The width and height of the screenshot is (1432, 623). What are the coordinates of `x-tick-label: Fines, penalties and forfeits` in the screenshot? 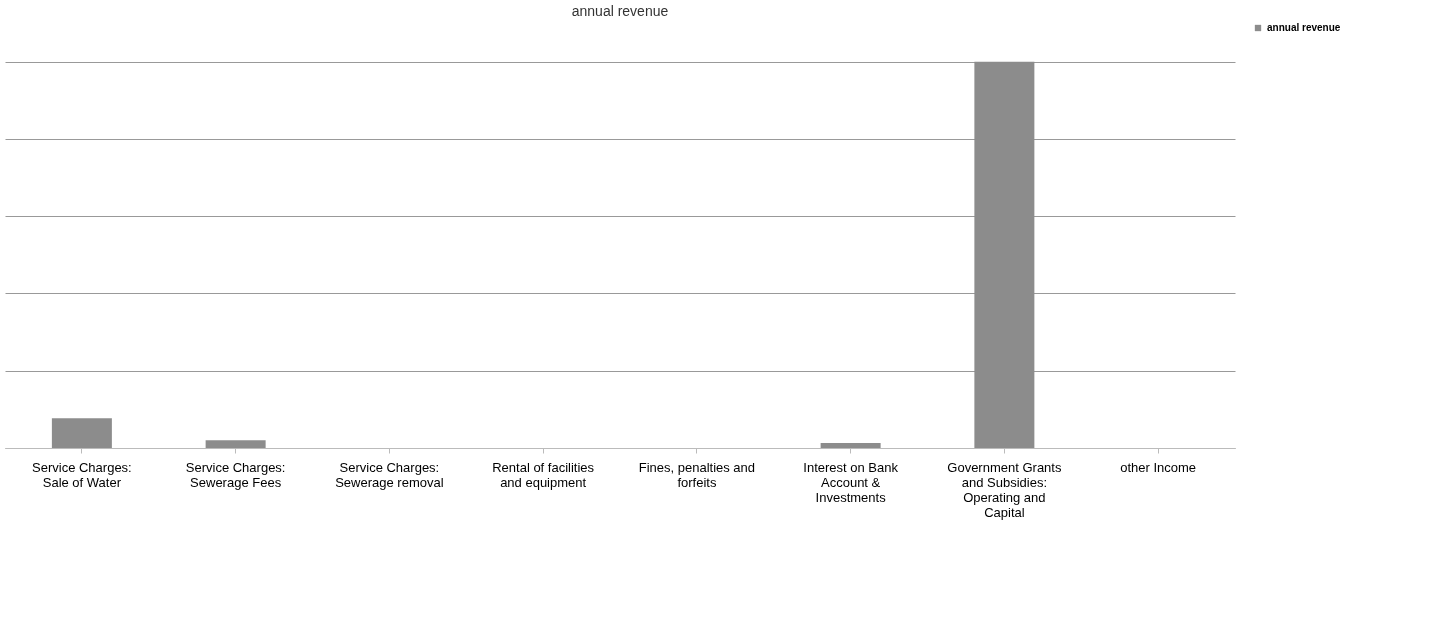 It's located at (697, 474).